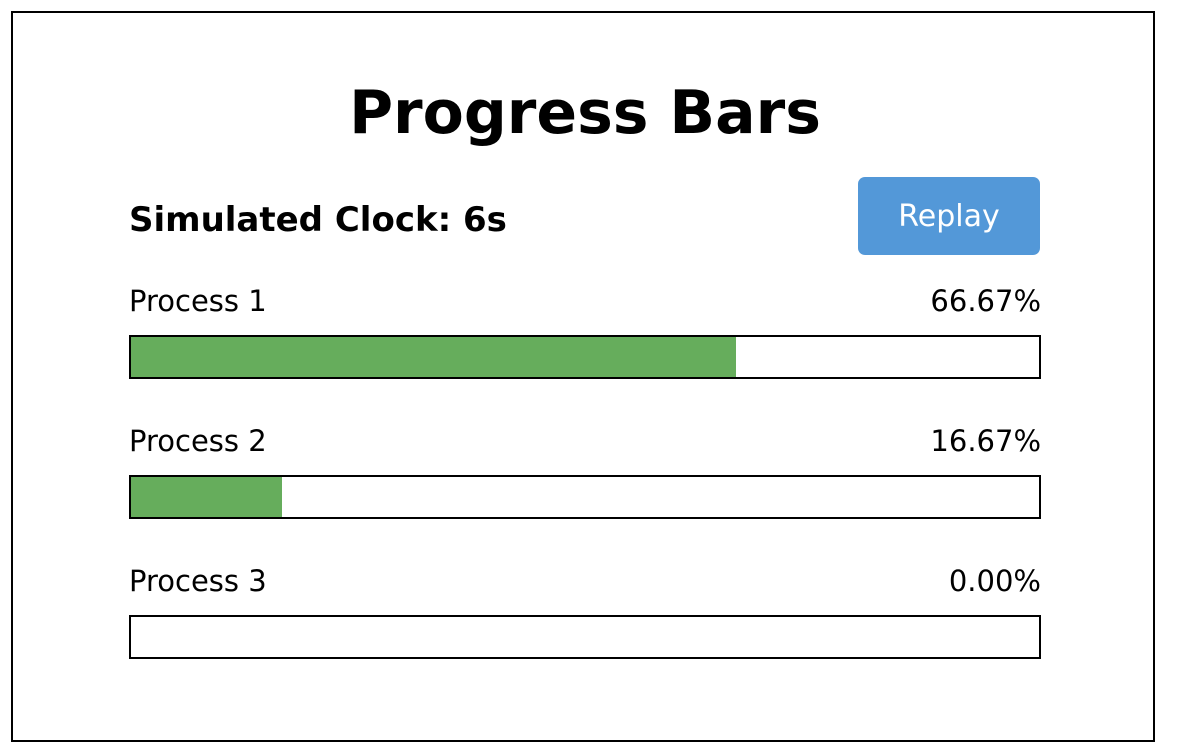 This screenshot has height=756, width=1178. I want to click on process-percent: 0.00%, so click(994, 581).